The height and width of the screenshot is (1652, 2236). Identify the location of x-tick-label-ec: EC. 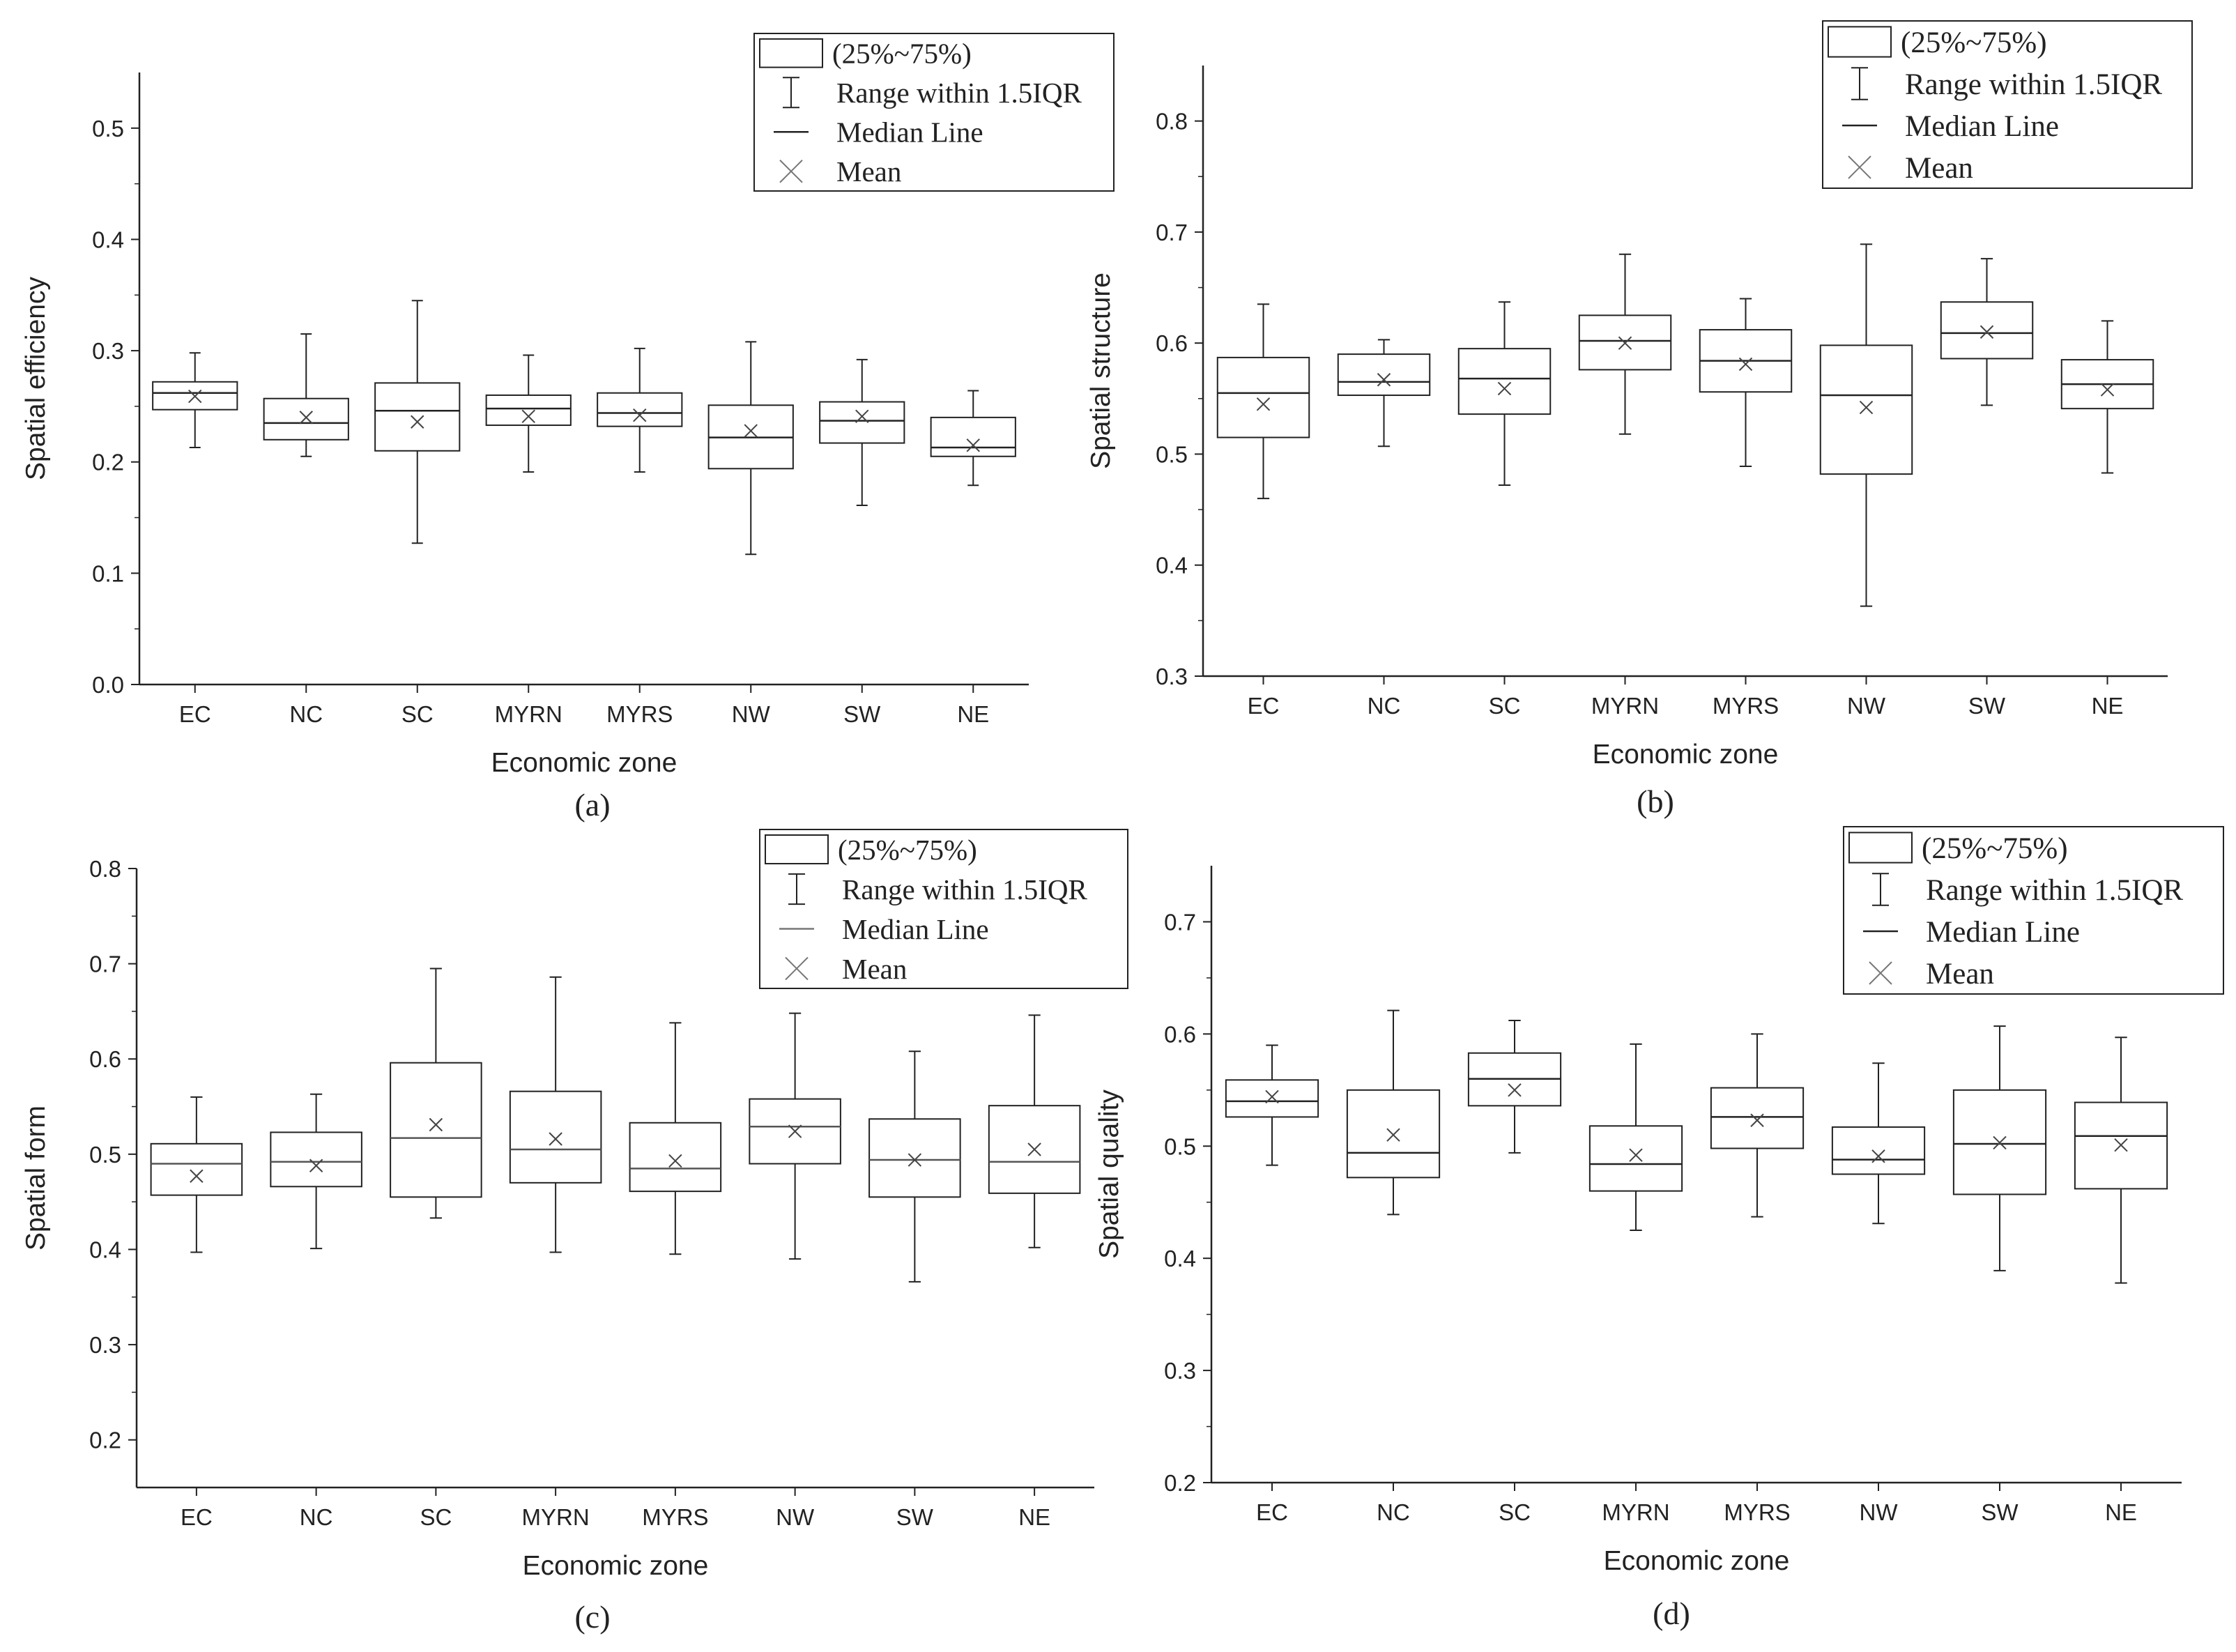
(197, 1517).